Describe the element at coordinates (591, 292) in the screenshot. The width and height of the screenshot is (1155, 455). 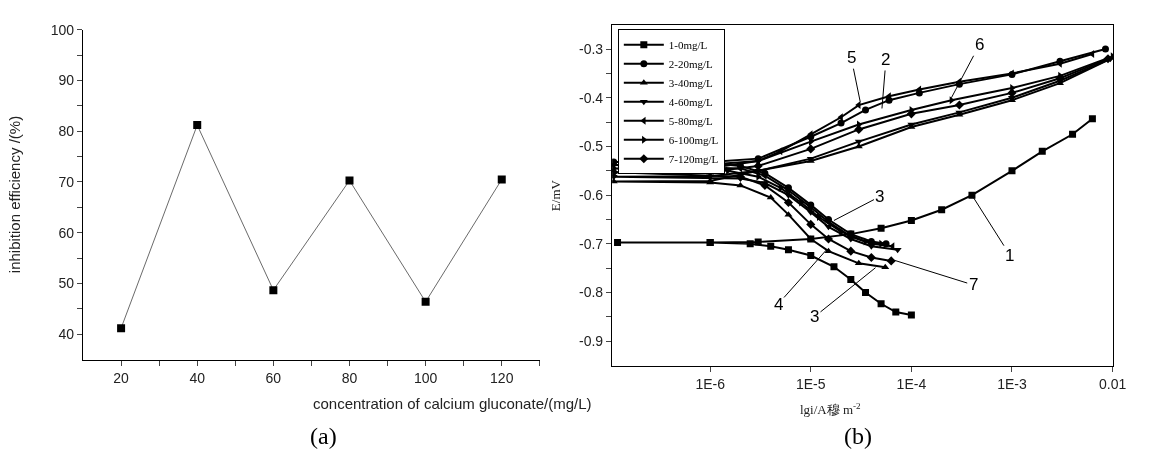
I see `y-tick-label: -0.8` at that location.